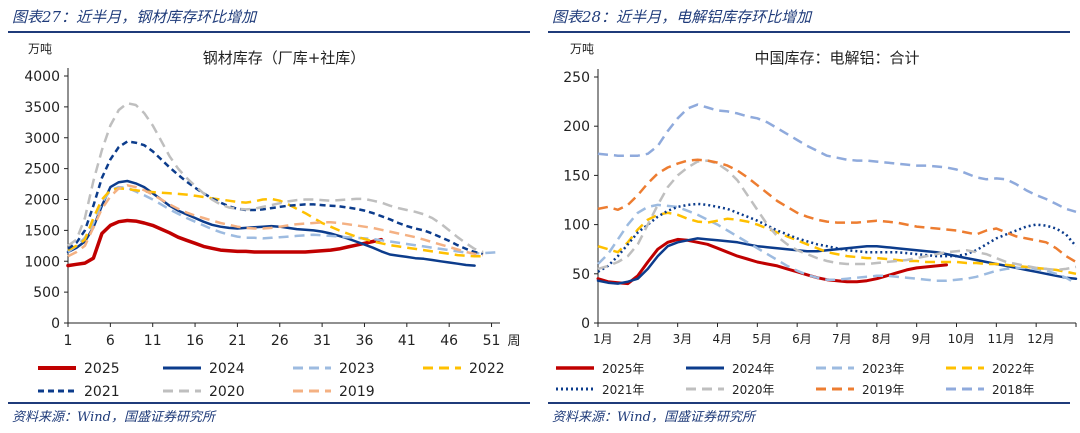 This screenshot has height=433, width=1080. What do you see at coordinates (762, 339) in the screenshot?
I see `x-tick-label: 5月` at bounding box center [762, 339].